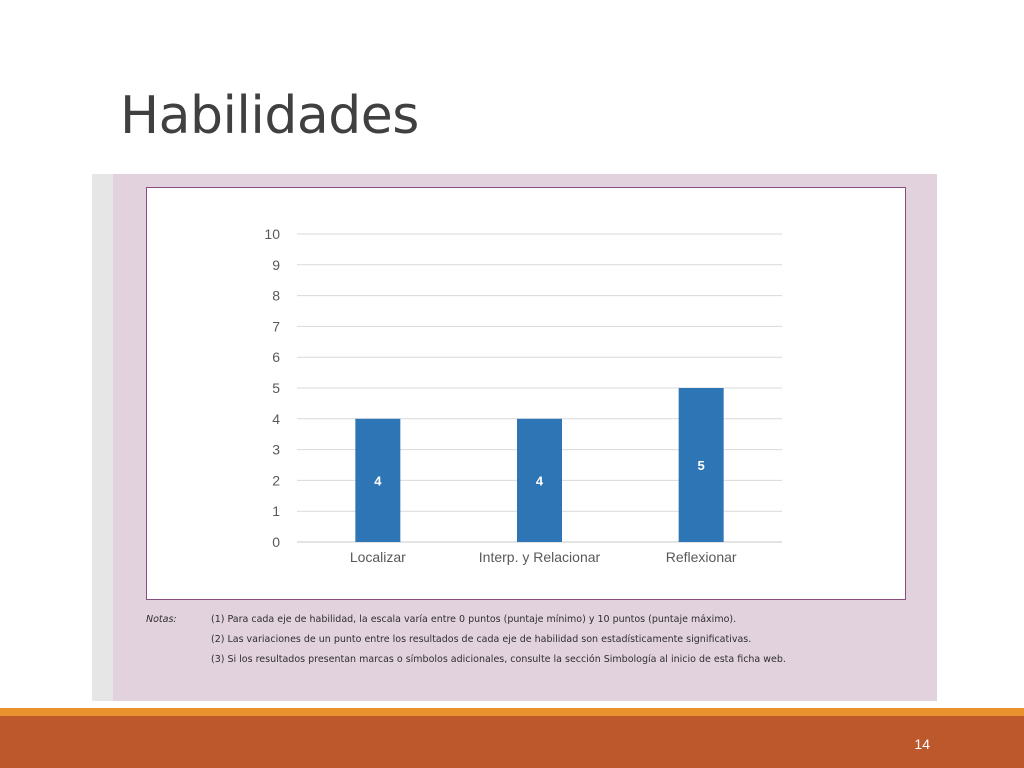 The height and width of the screenshot is (768, 1024). Describe the element at coordinates (276, 511) in the screenshot. I see `y-tick-label-1: 1` at that location.